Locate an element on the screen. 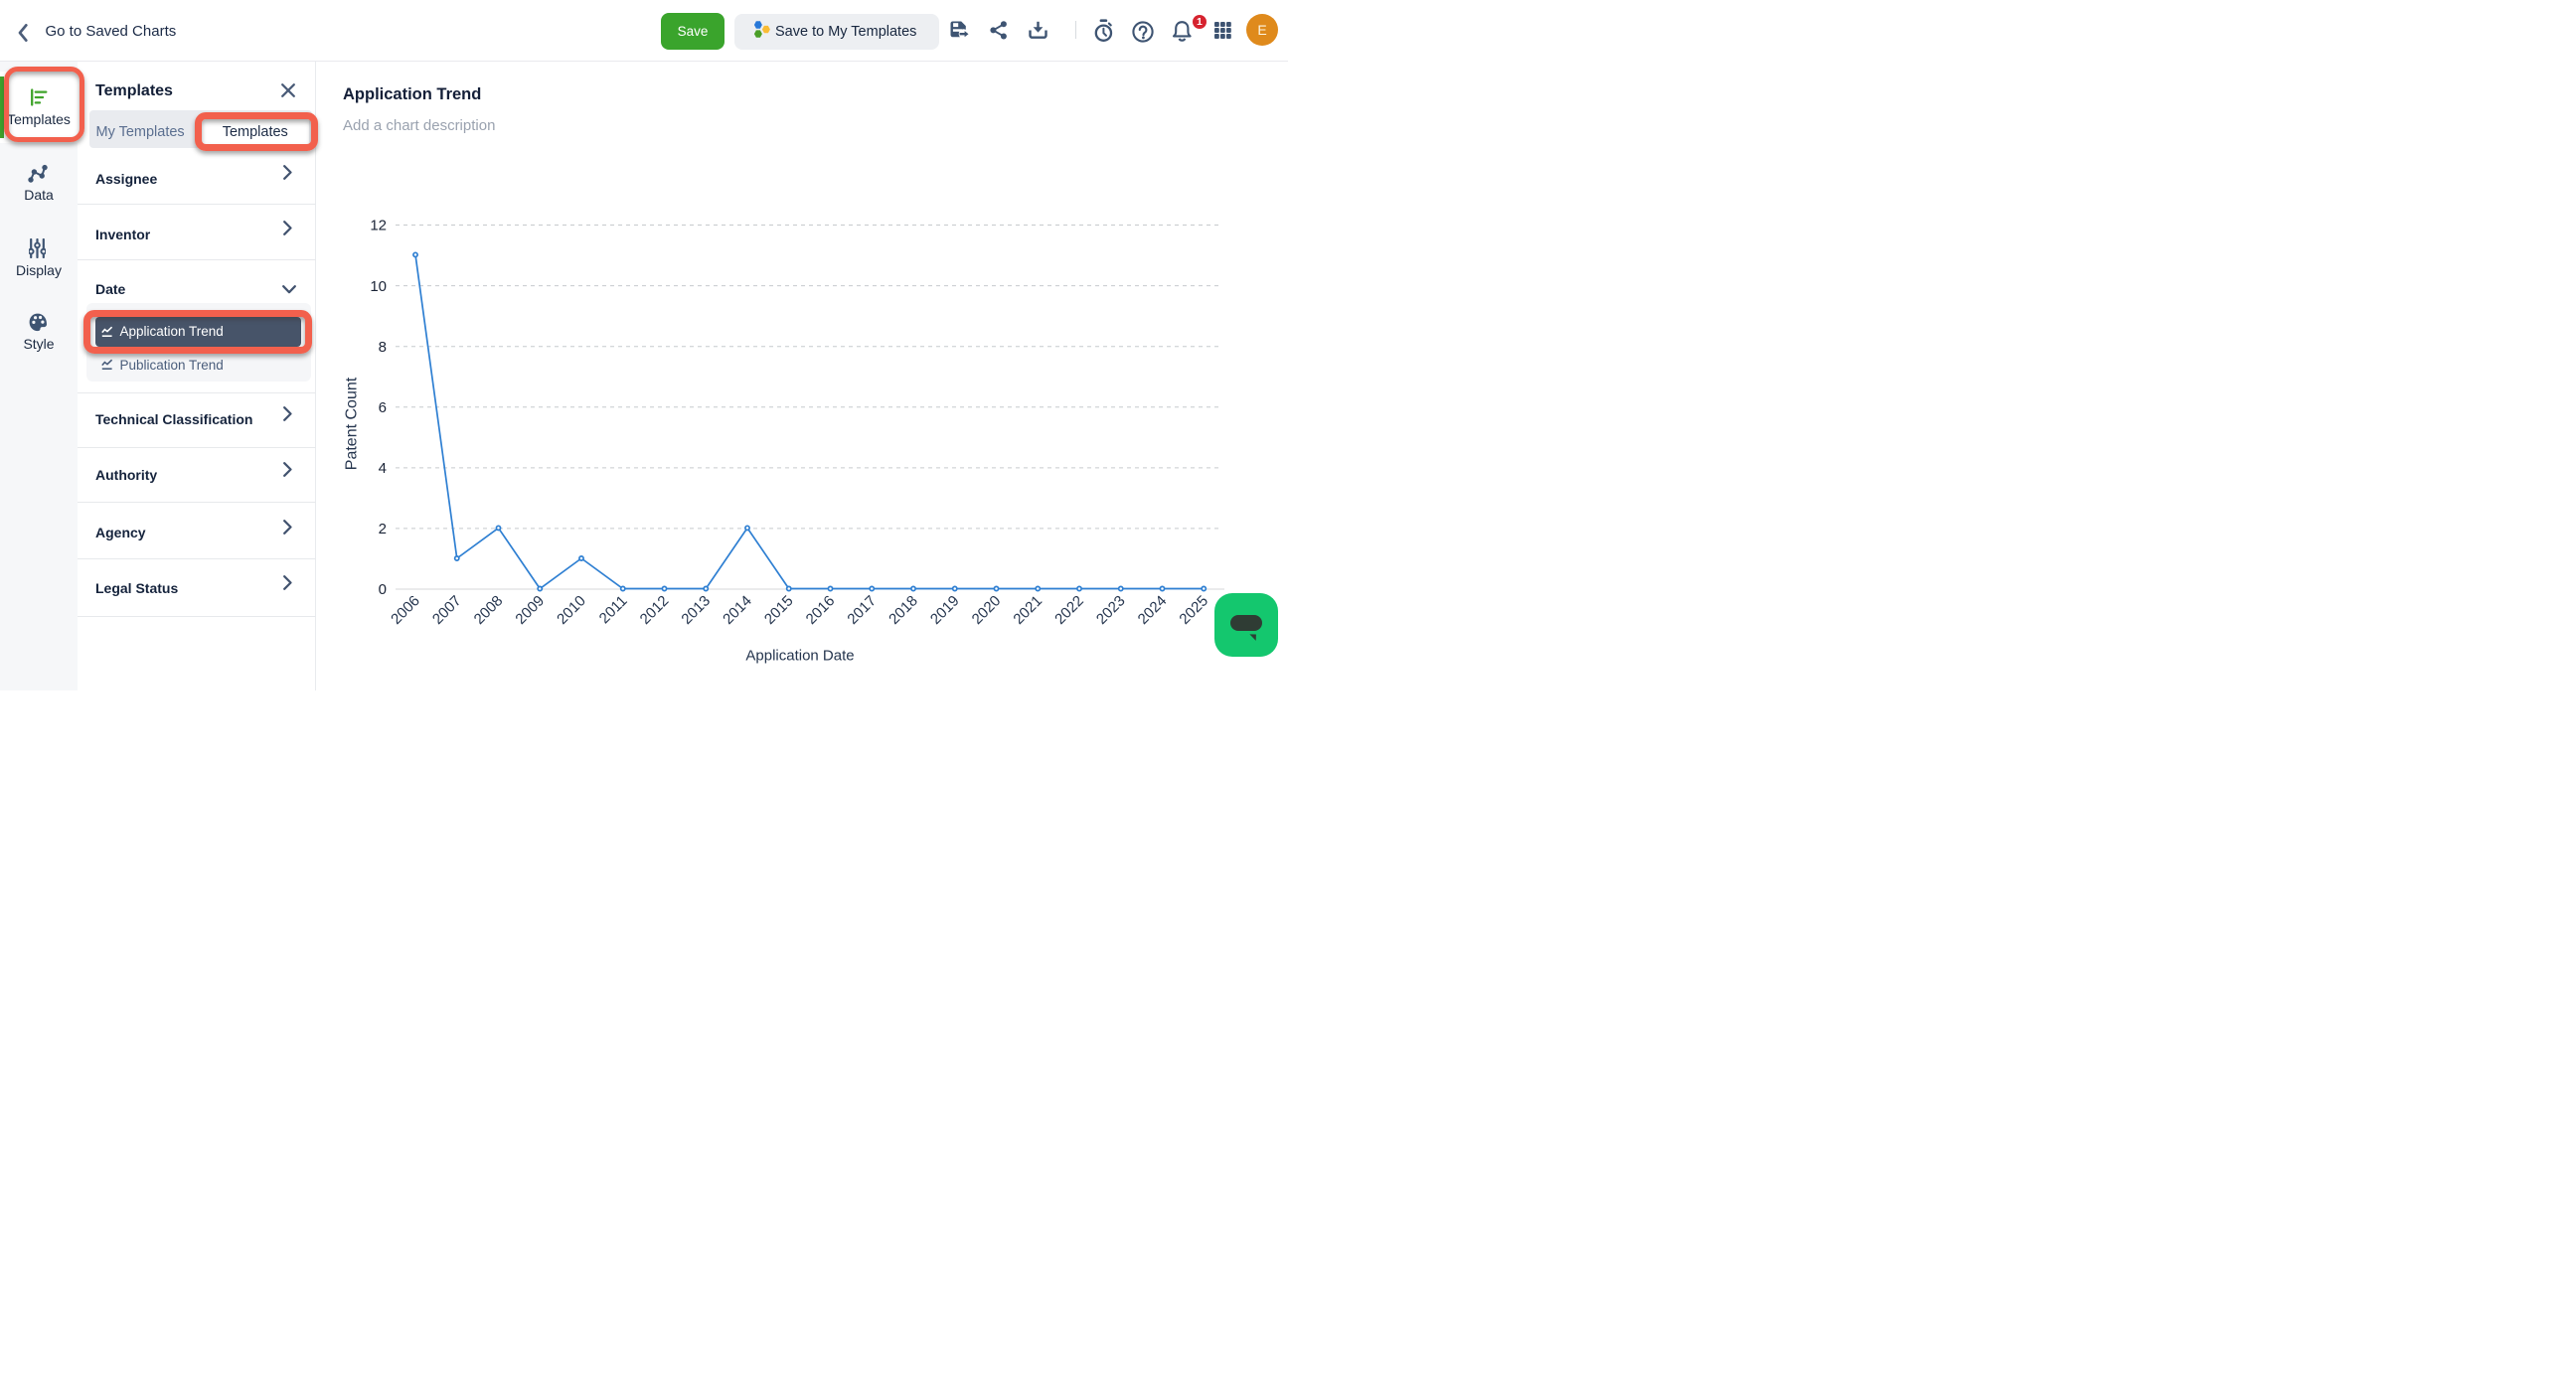 This screenshot has width=2576, height=1381. svg-text: 2018 is located at coordinates (903, 610).